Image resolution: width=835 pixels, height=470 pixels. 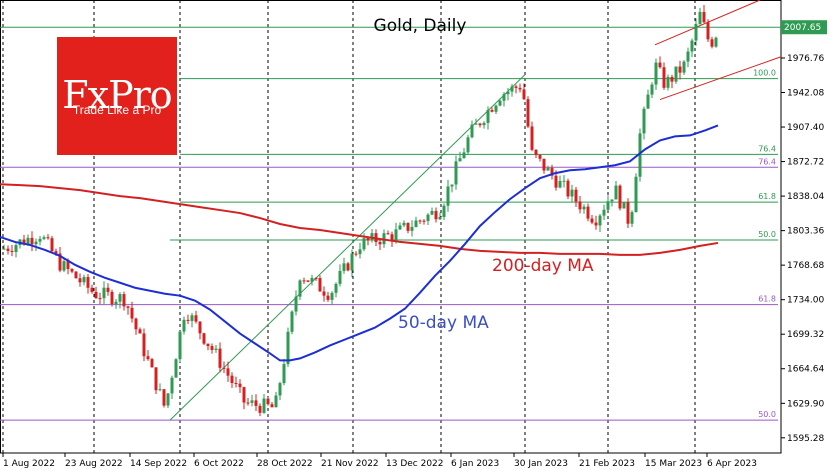 I want to click on y-tick-label: 1803.36, so click(x=805, y=232).